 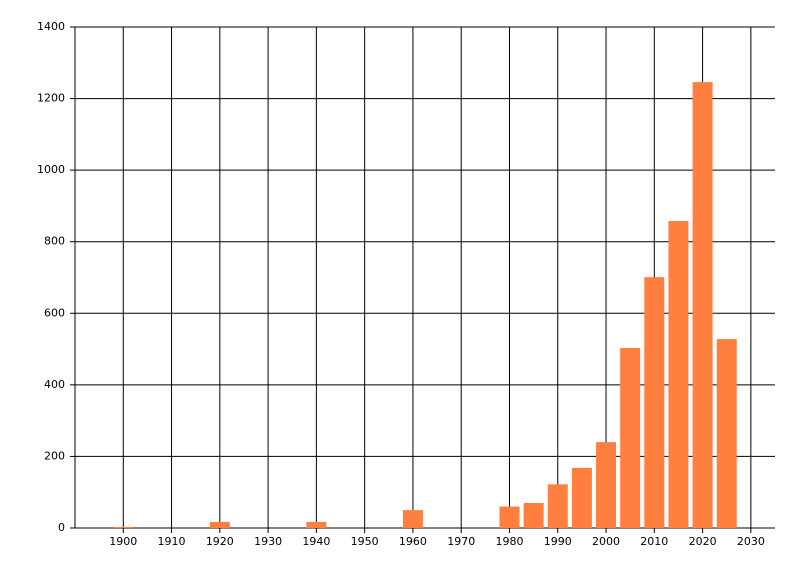 I want to click on y-tick-label: 800, so click(x=54, y=241).